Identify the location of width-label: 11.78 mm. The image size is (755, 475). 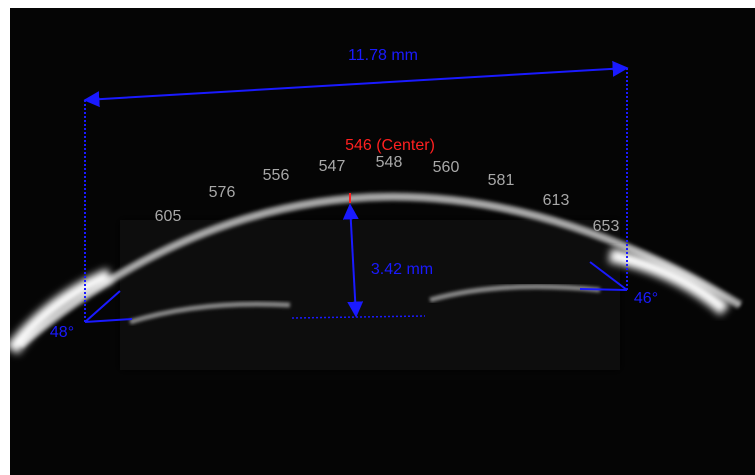
(383, 55).